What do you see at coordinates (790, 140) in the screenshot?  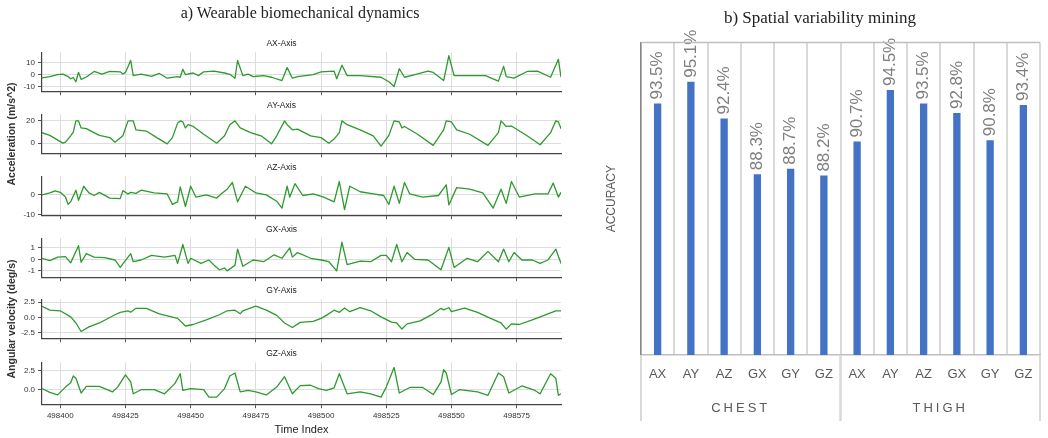 I see `data-label: 88.7%` at bounding box center [790, 140].